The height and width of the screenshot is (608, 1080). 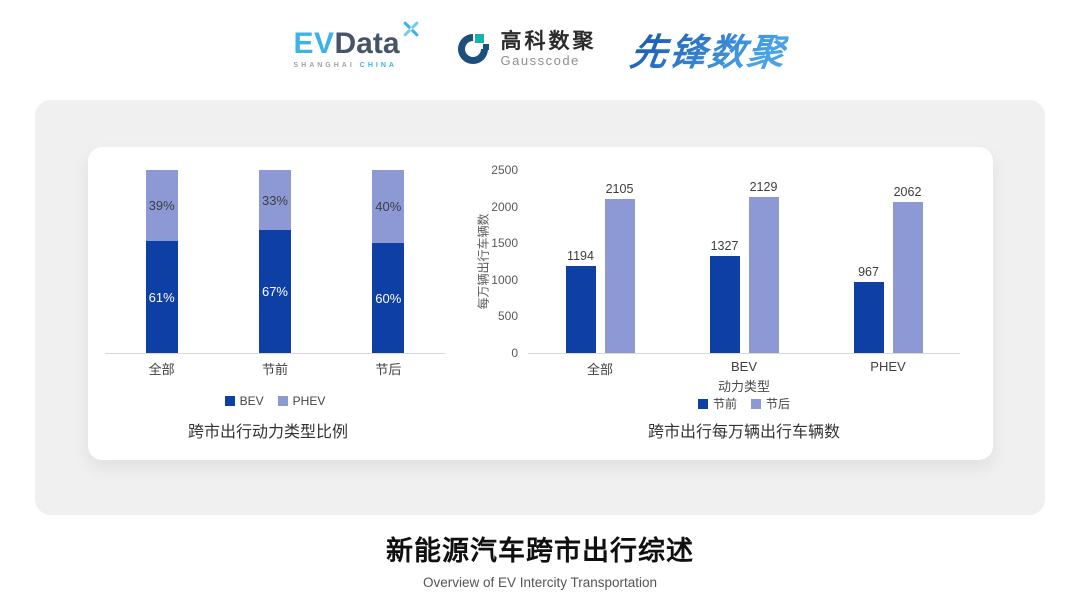 What do you see at coordinates (410, 29) in the screenshot?
I see `evdata-x-icon` at bounding box center [410, 29].